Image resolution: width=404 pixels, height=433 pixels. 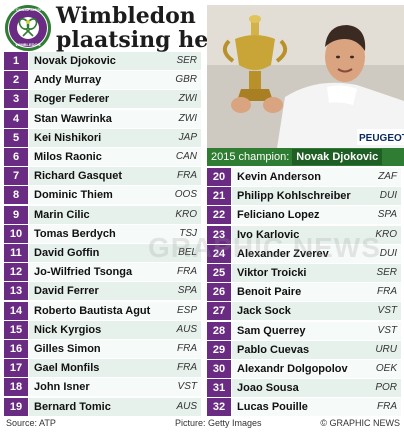 I want to click on seed-row: 25 Viktor Troicki SER, so click(x=304, y=273).